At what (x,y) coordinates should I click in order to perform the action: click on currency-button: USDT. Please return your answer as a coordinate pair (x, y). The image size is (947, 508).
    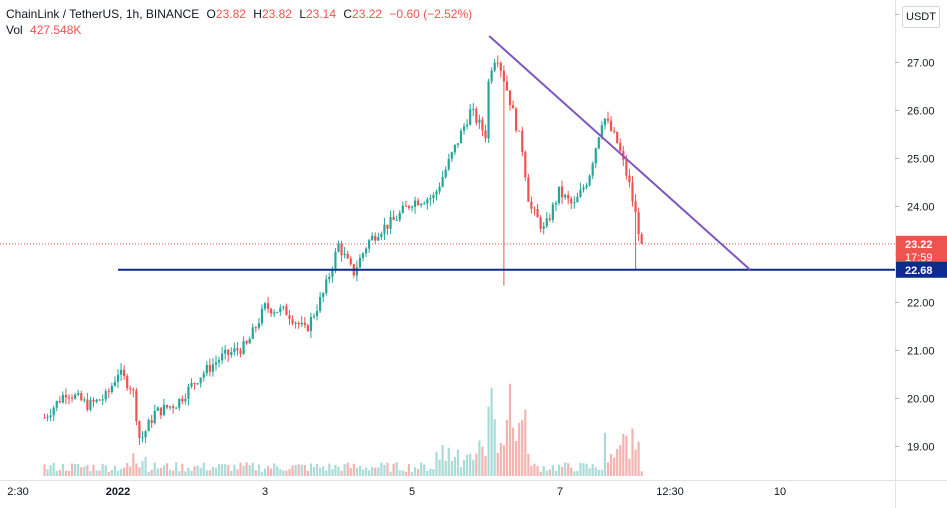
    Looking at the image, I should click on (921, 17).